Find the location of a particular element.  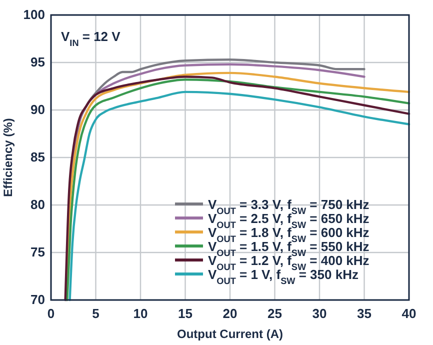

x-tick-label: 40 is located at coordinates (409, 314).